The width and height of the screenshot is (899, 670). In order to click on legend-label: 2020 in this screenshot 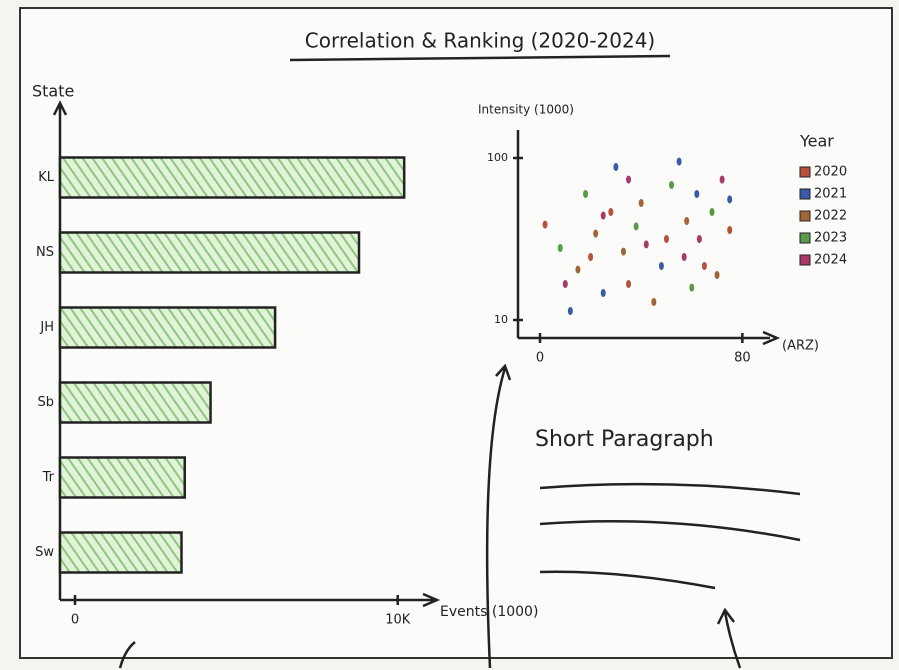, I will do `click(830, 172)`.